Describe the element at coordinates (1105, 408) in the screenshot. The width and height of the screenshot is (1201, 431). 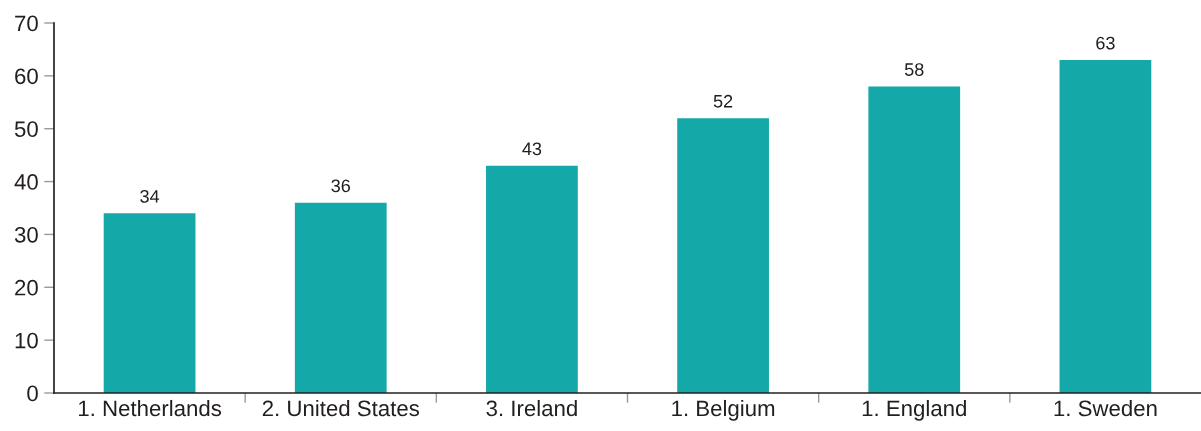
I see `x-tick-label: 1. Sweden` at that location.